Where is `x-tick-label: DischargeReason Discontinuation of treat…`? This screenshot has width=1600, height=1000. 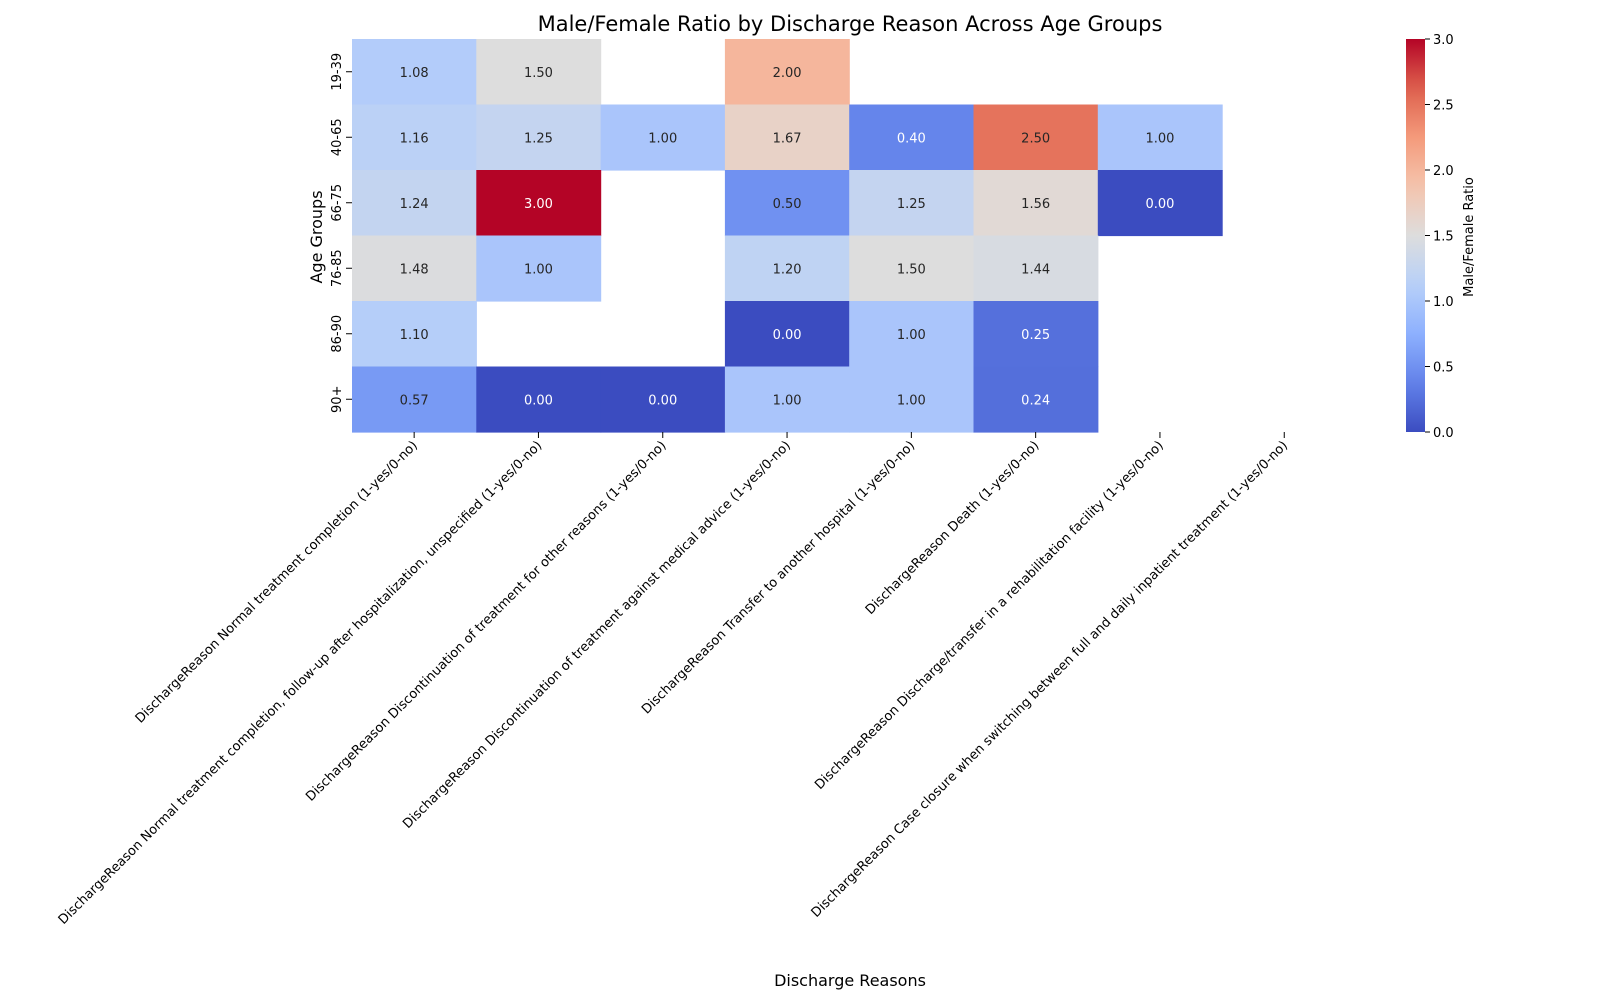 x-tick-label: DischargeReason Discontinuation of treat… is located at coordinates (597, 635).